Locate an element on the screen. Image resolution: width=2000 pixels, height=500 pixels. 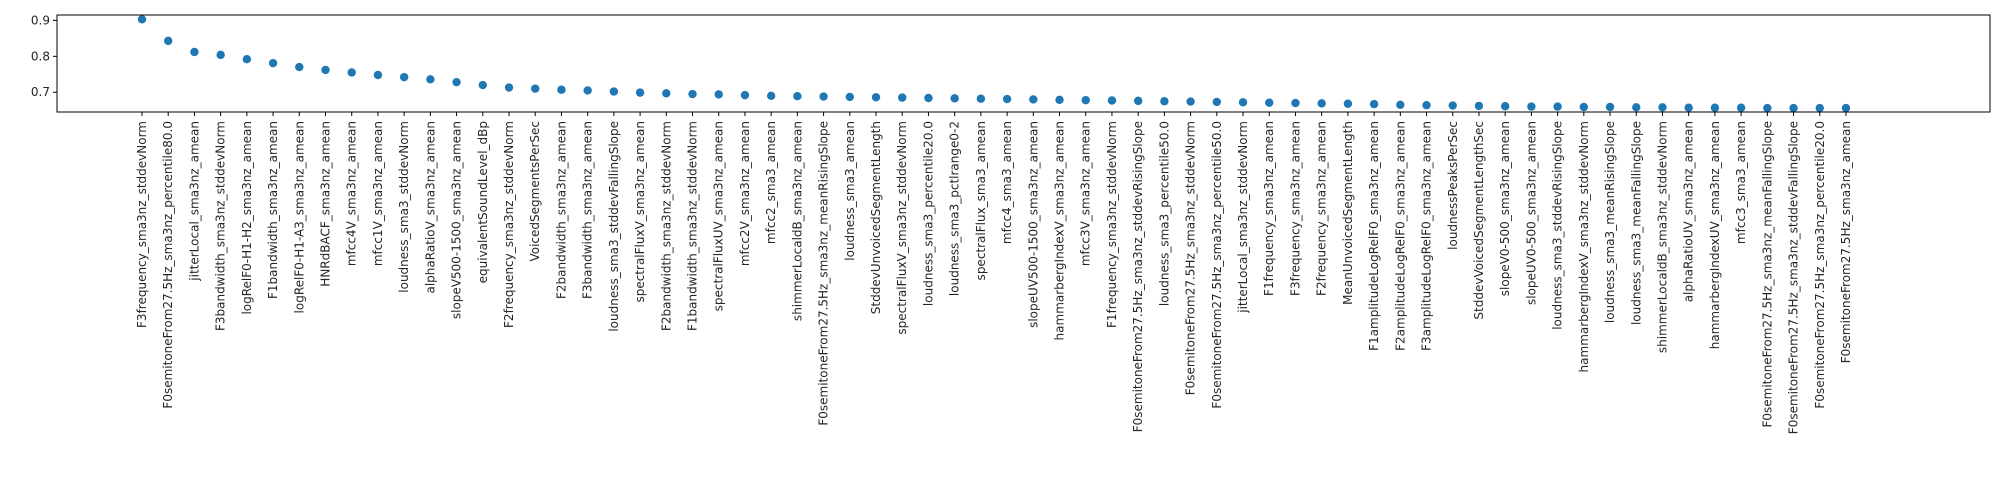
x-tick-label: loudness_sma3_stddevNorm is located at coordinates (404, 207).